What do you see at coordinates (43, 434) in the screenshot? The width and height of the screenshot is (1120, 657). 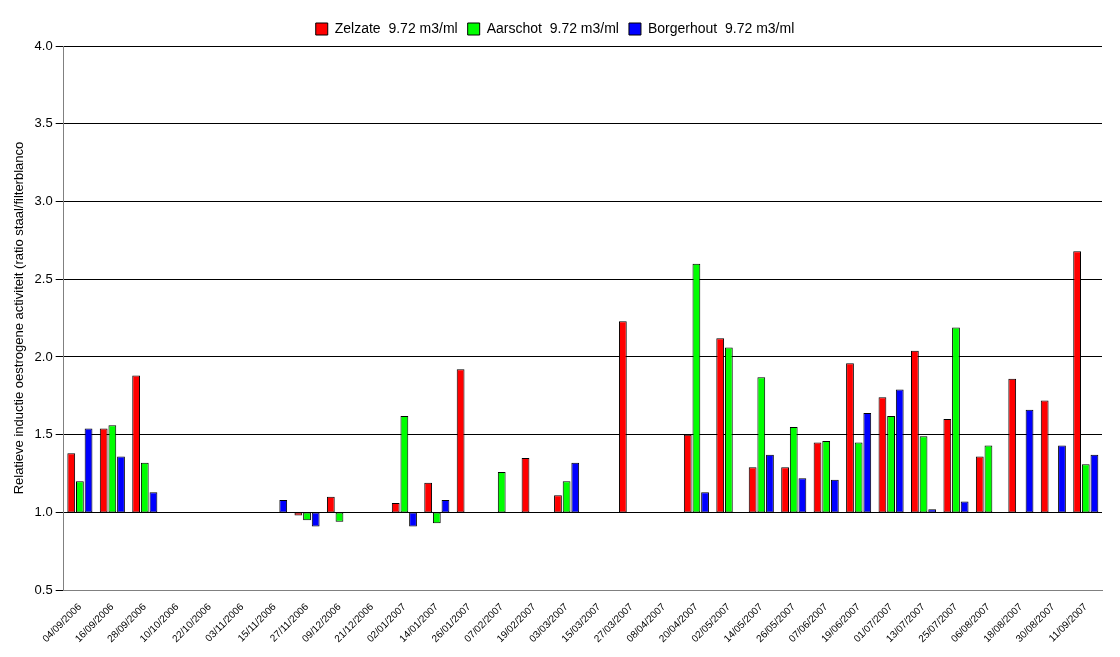 I see `y-tick-label: 1.5` at bounding box center [43, 434].